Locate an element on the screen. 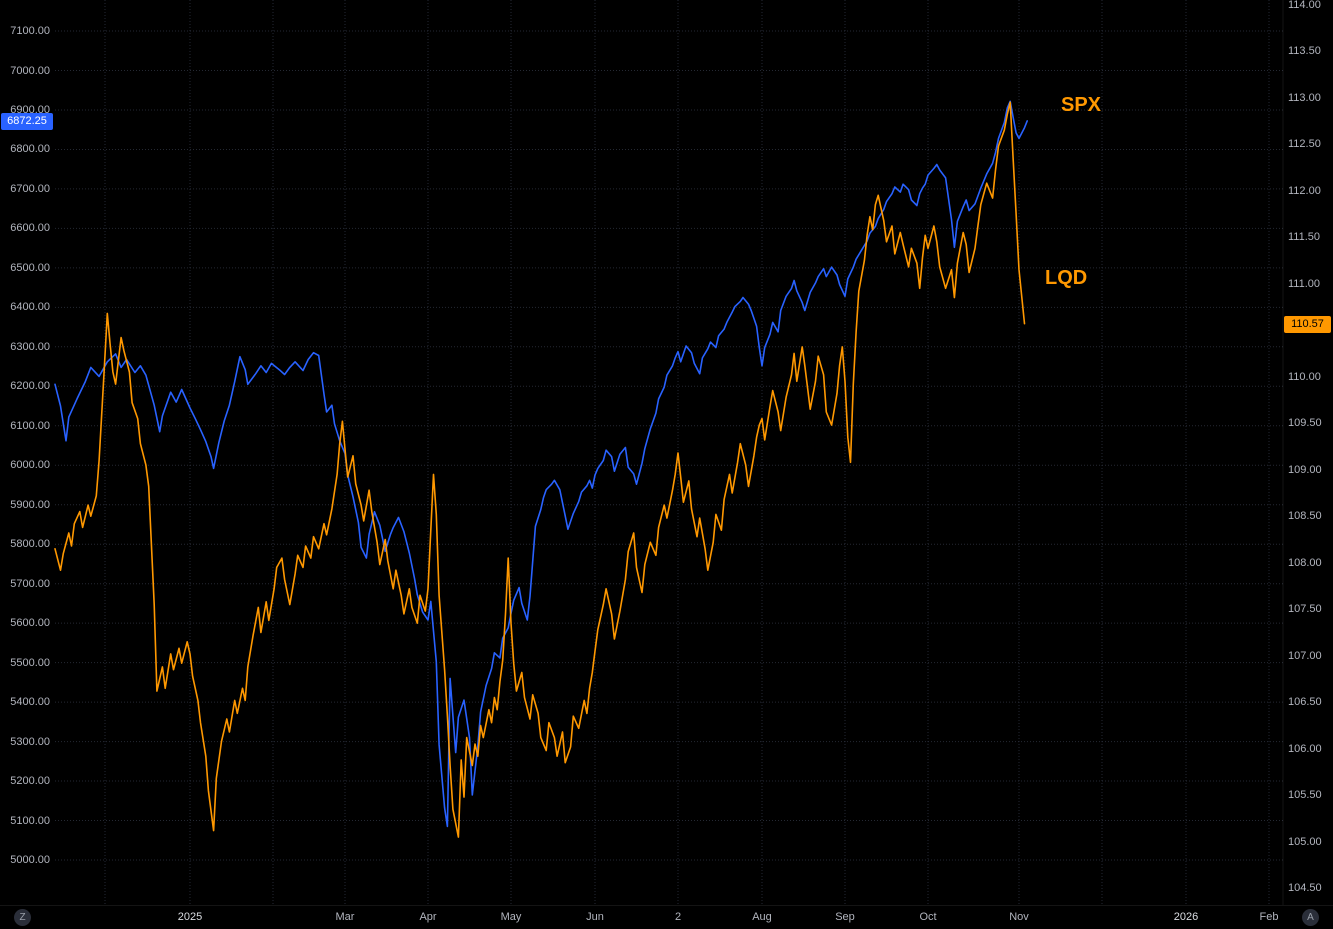 Image resolution: width=1333 pixels, height=929 pixels. spx-series-label: SPX is located at coordinates (1081, 105).